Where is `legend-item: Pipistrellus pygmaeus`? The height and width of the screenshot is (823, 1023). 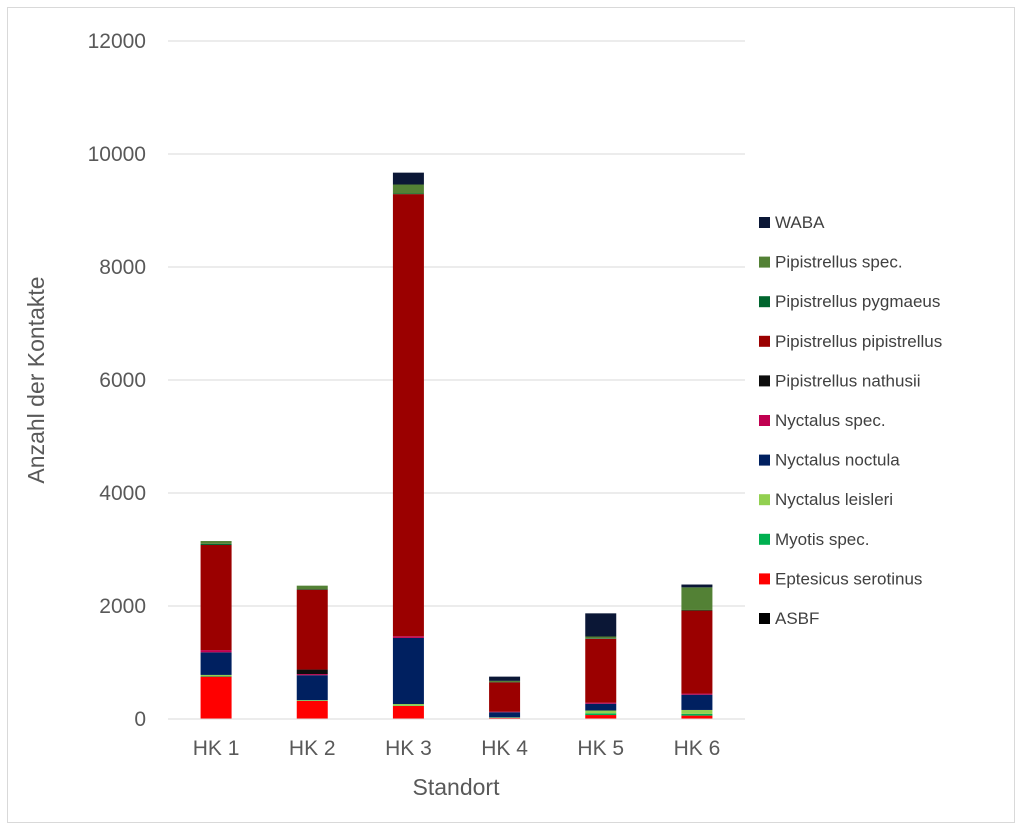
legend-item: Pipistrellus pygmaeus is located at coordinates (849, 301).